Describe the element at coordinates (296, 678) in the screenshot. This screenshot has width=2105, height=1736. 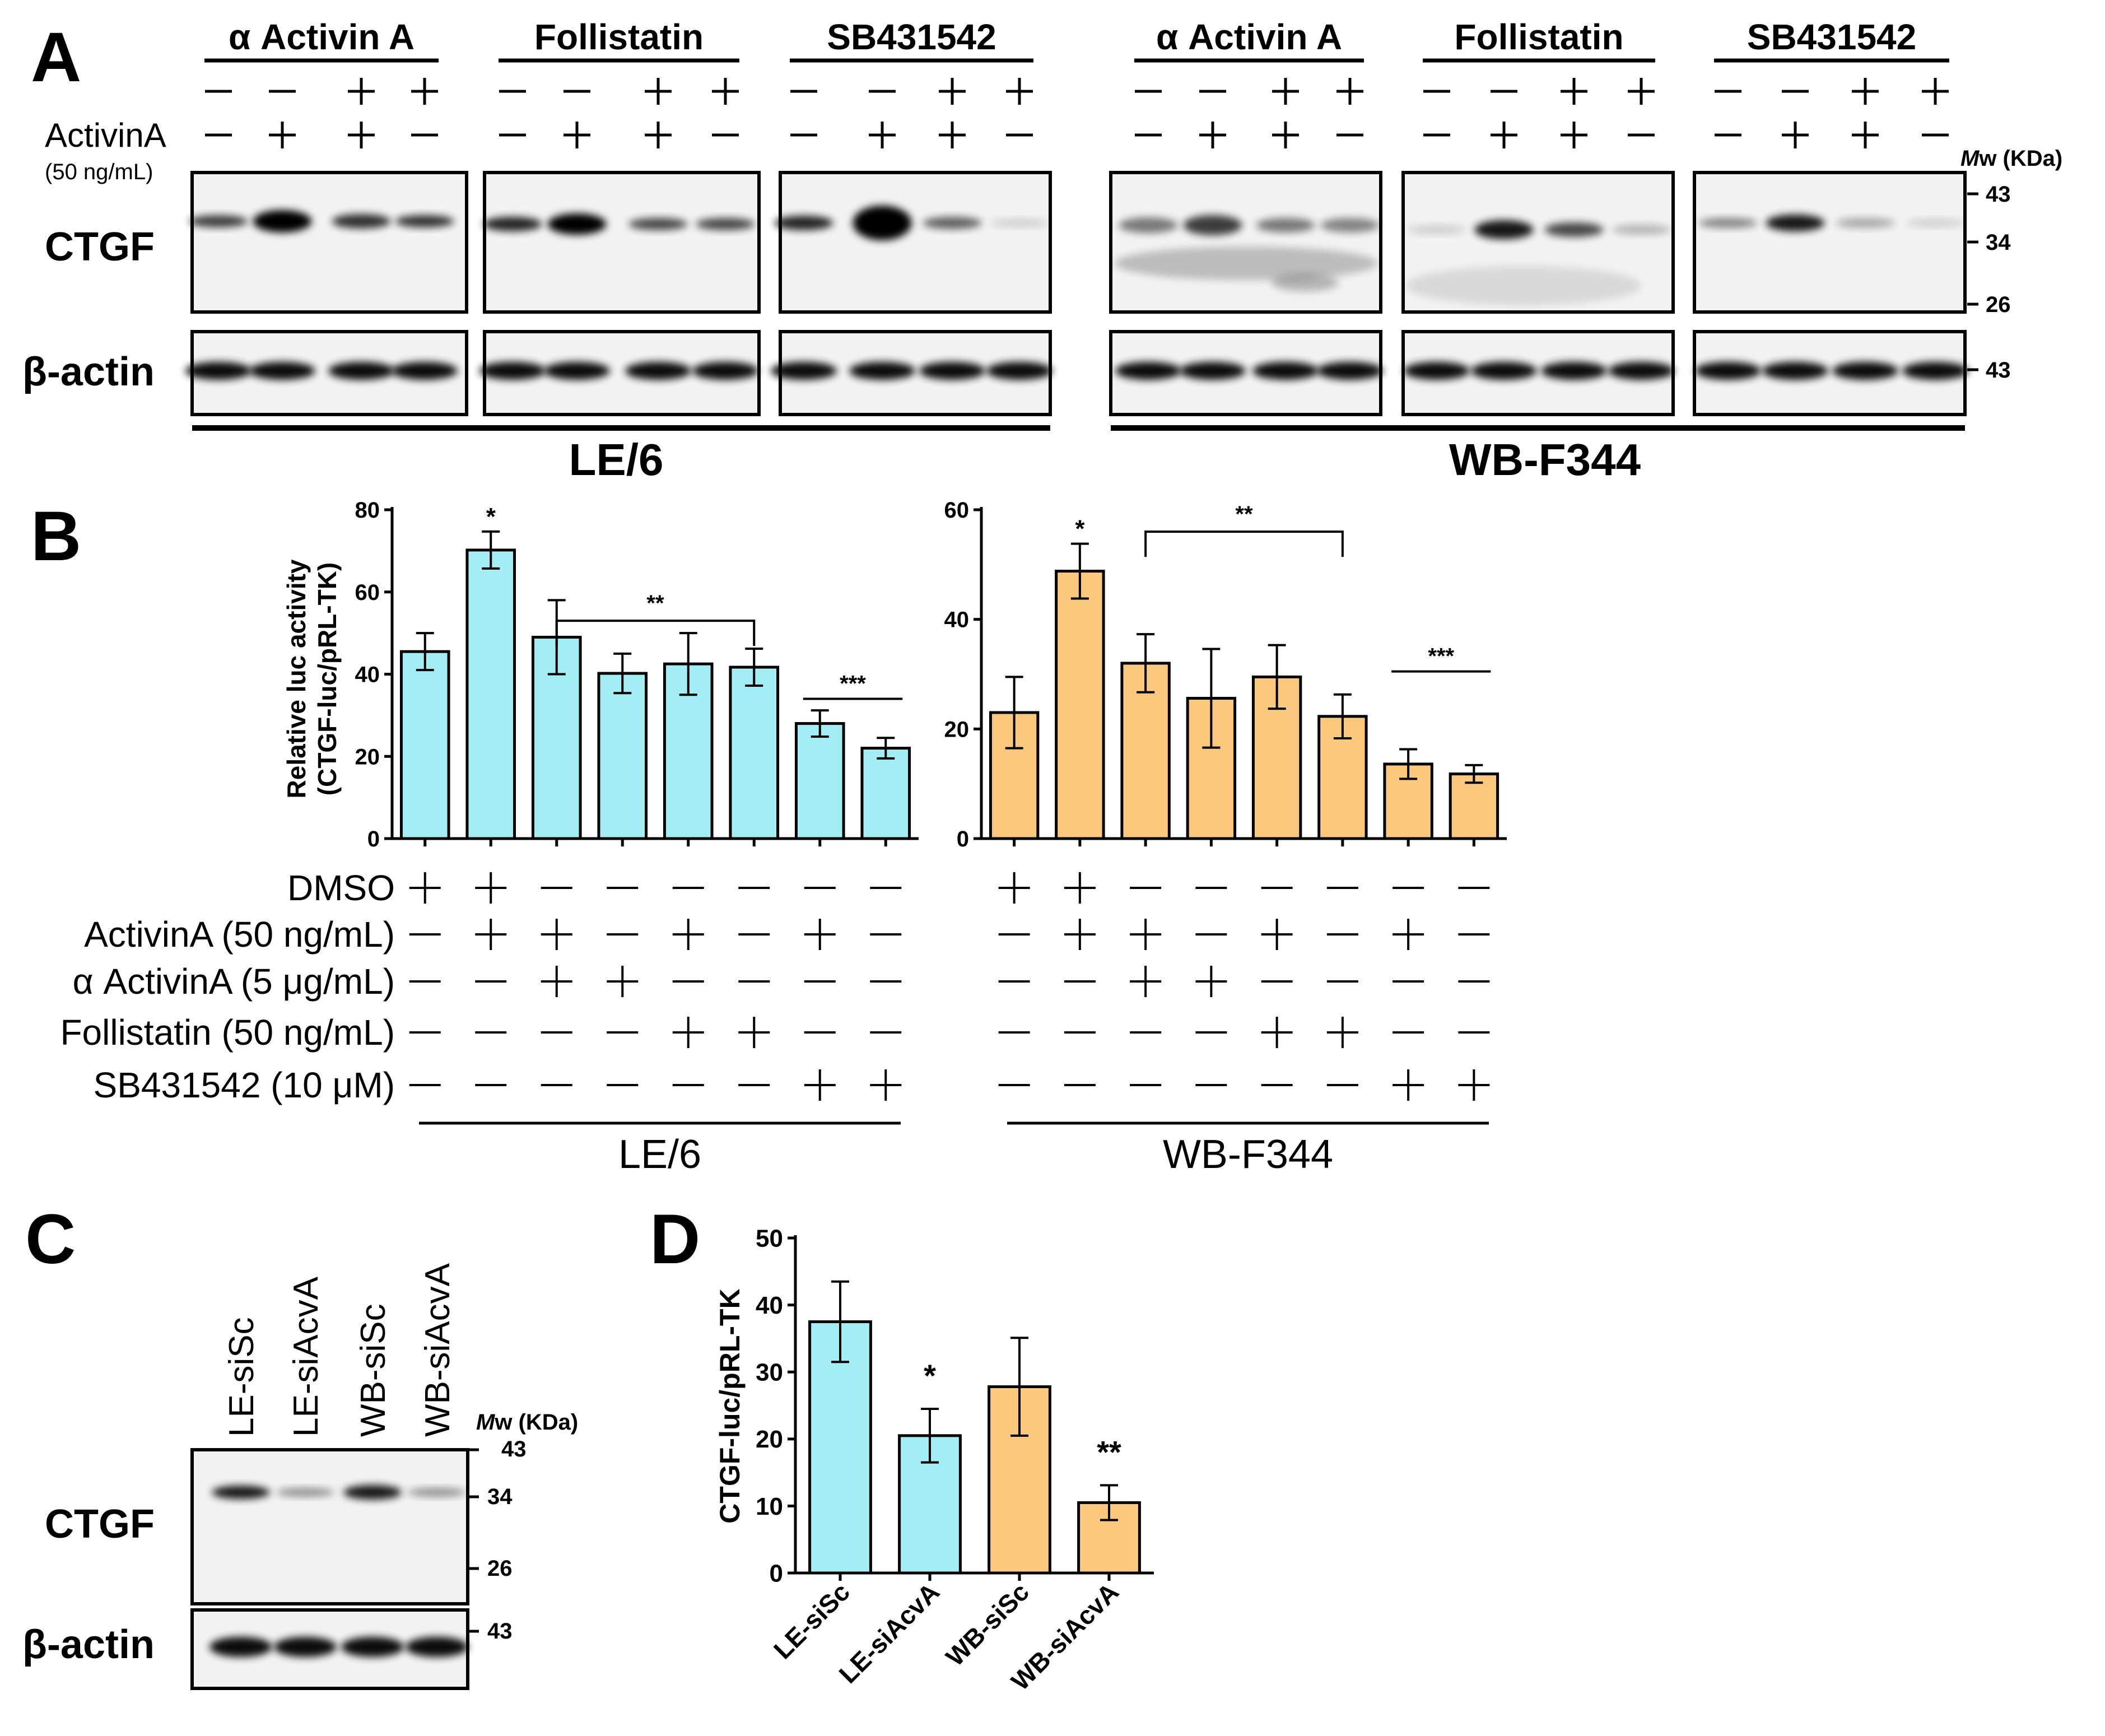
I see `panel-b-ylabel-line1: Relative luc activity` at that location.